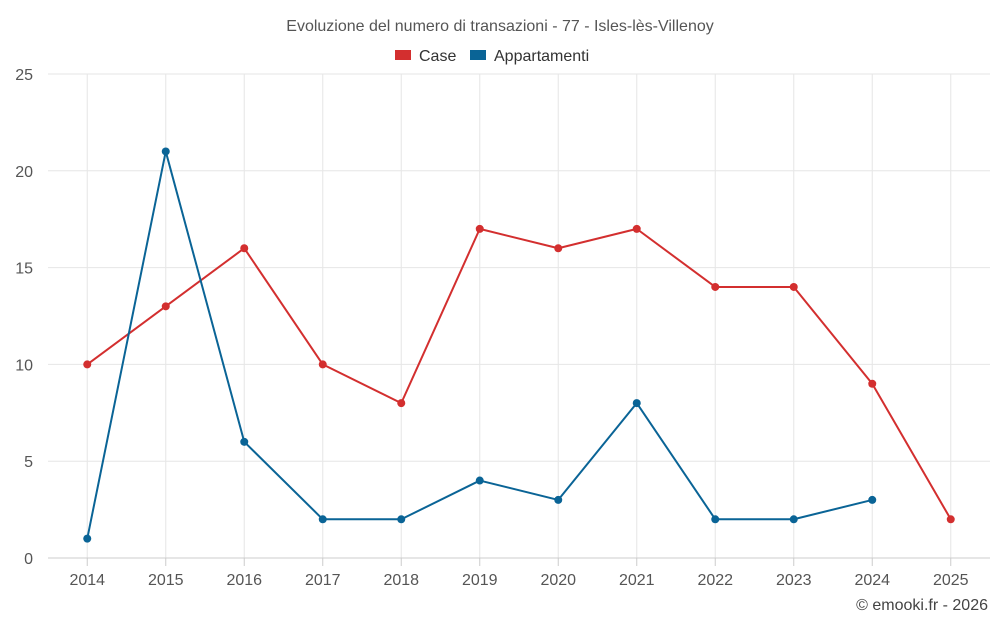  Describe the element at coordinates (28, 462) in the screenshot. I see `y-tick-label: 5` at that location.